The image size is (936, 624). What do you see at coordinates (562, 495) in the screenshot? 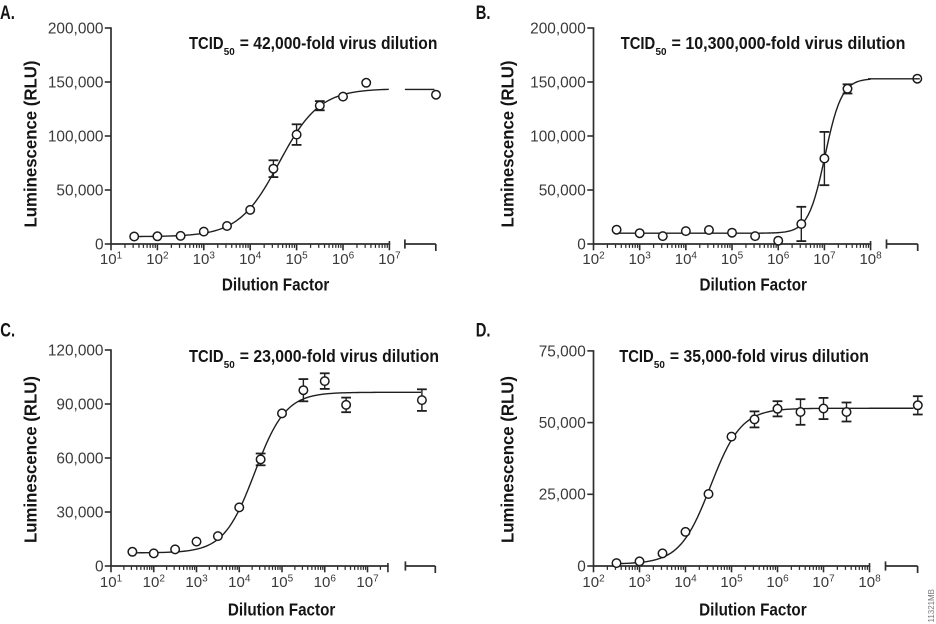
I see `svg-text: 25,000` at bounding box center [562, 495].